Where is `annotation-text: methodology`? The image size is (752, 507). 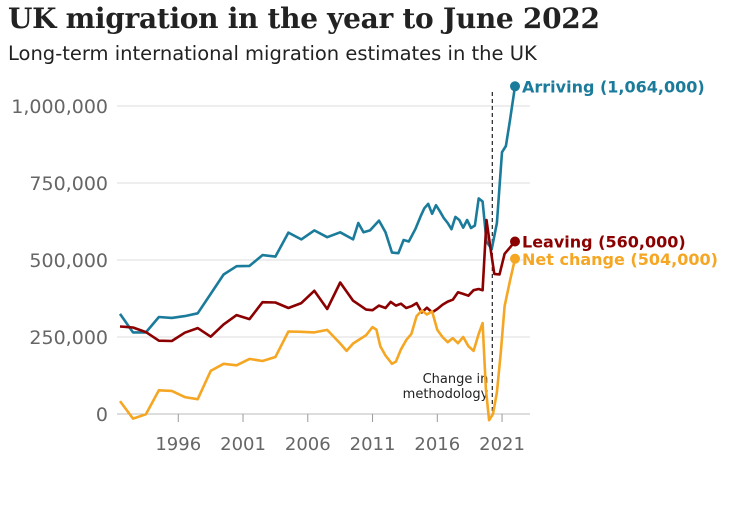
annotation-text: methodology is located at coordinates (446, 394).